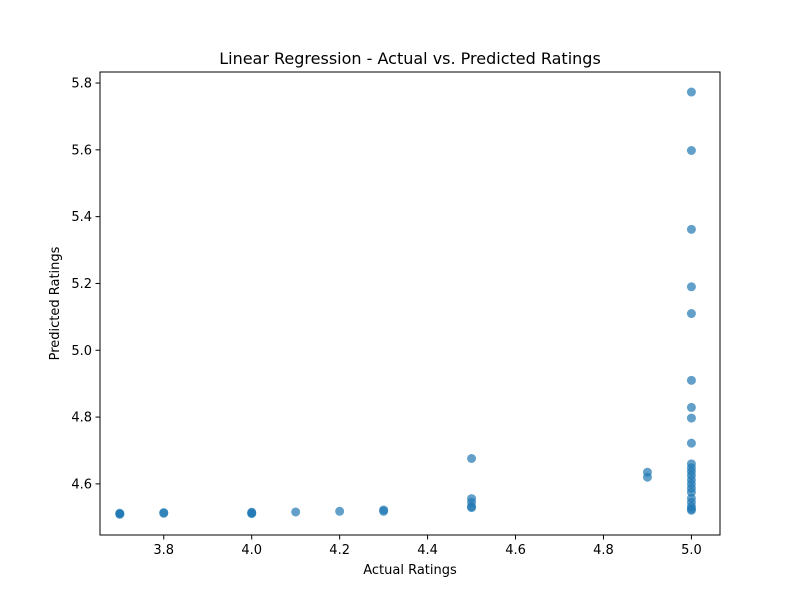 The width and height of the screenshot is (800, 600). What do you see at coordinates (339, 550) in the screenshot?
I see `x-tick-label: 4.2` at bounding box center [339, 550].